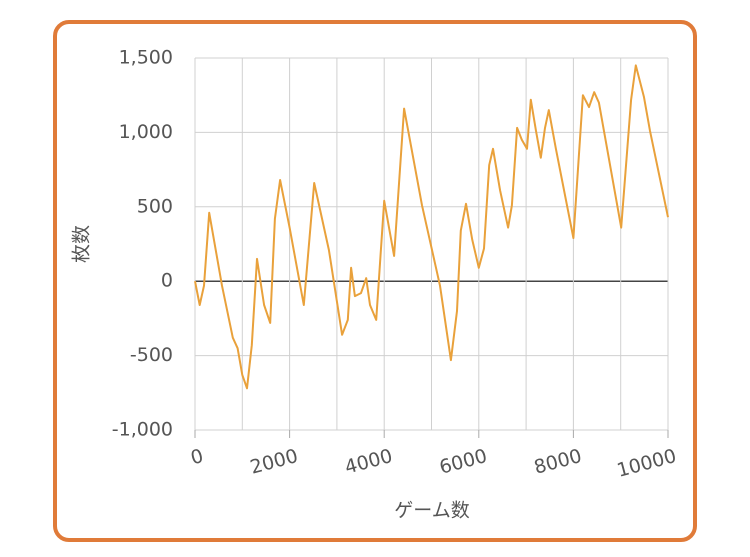 The height and width of the screenshot is (557, 750). What do you see at coordinates (82, 244) in the screenshot?
I see `y-axis-label: 枚数` at bounding box center [82, 244].